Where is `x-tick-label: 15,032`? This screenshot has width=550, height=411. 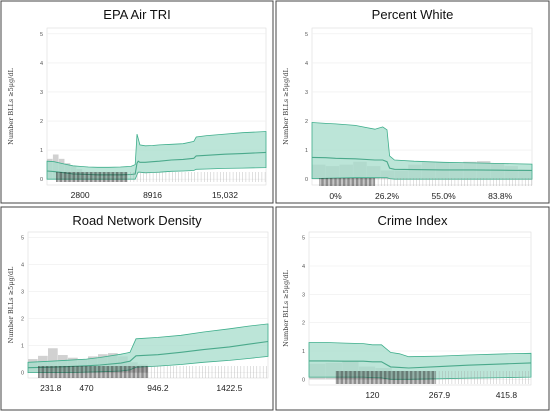 x-tick-label: 15,032 is located at coordinates (225, 195).